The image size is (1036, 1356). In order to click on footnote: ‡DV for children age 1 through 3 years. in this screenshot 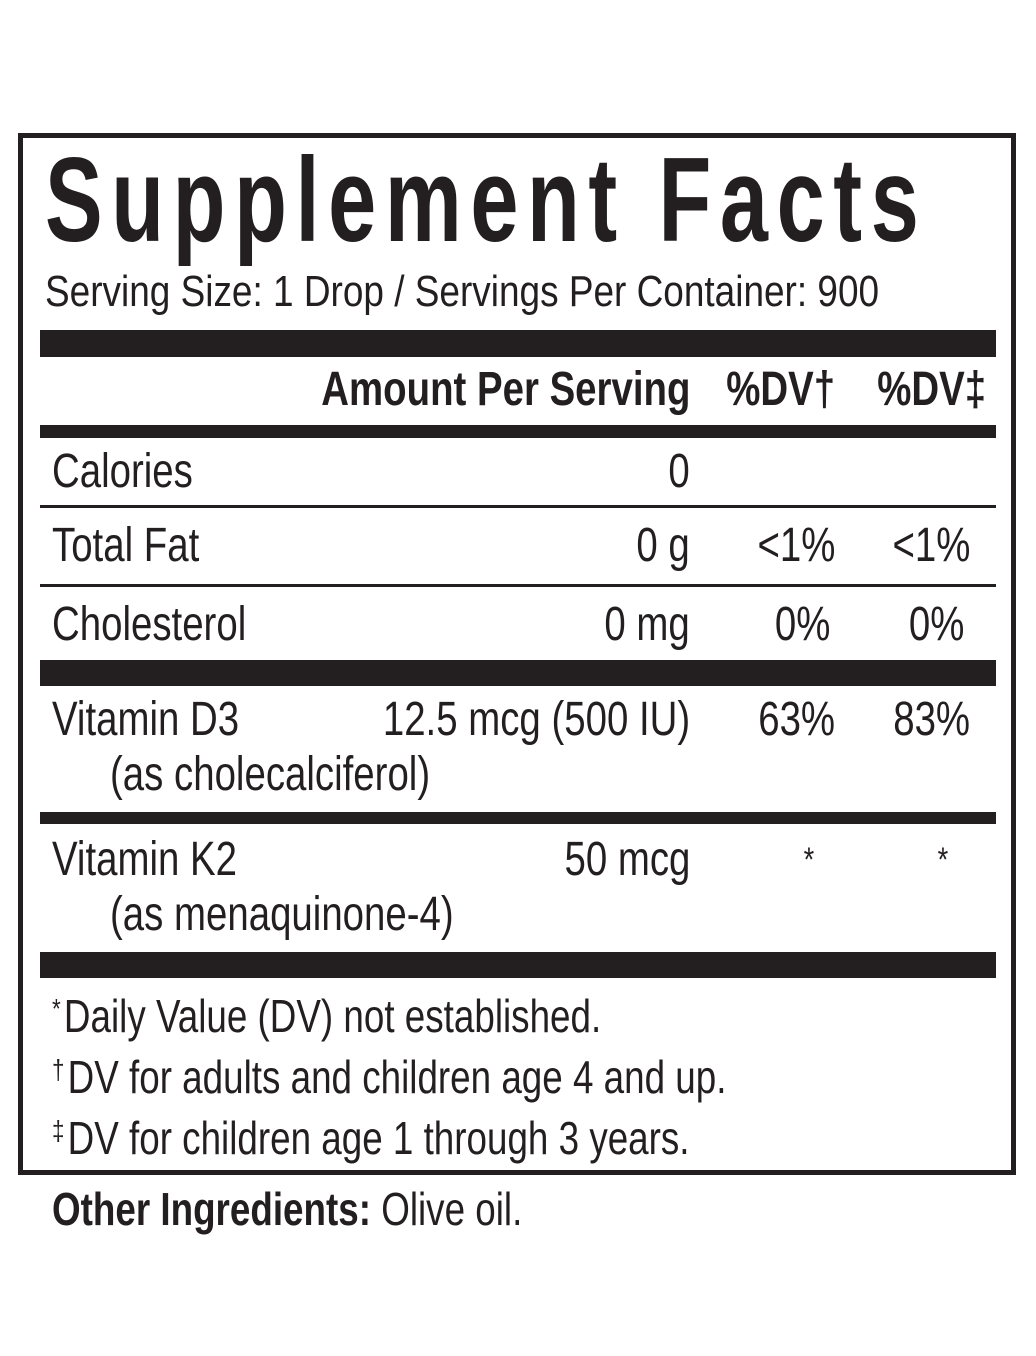, I will do `click(371, 1134)`.